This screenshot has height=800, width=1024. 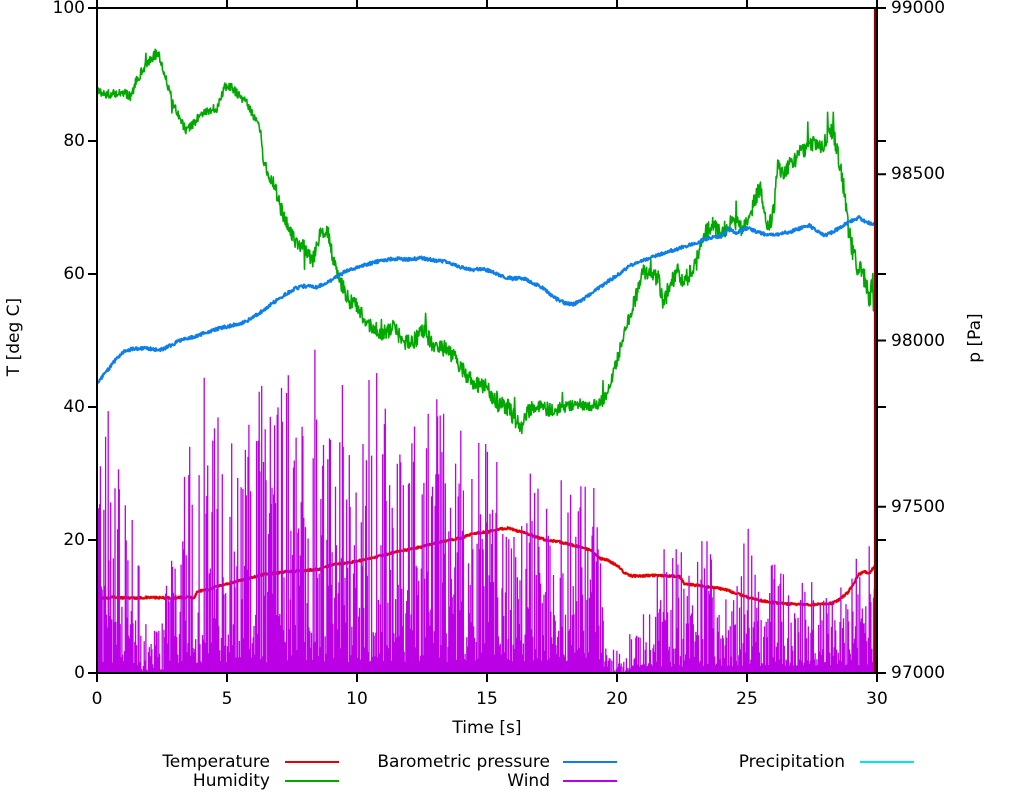 What do you see at coordinates (747, 699) in the screenshot?
I see `x-tick-label: 25` at bounding box center [747, 699].